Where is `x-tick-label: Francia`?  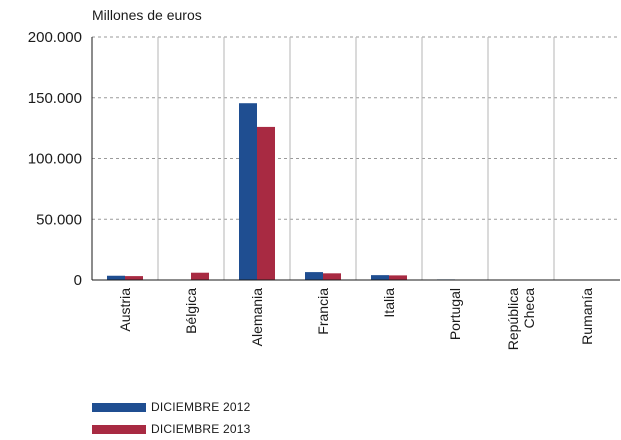
x-tick-label: Francia is located at coordinates (323, 311).